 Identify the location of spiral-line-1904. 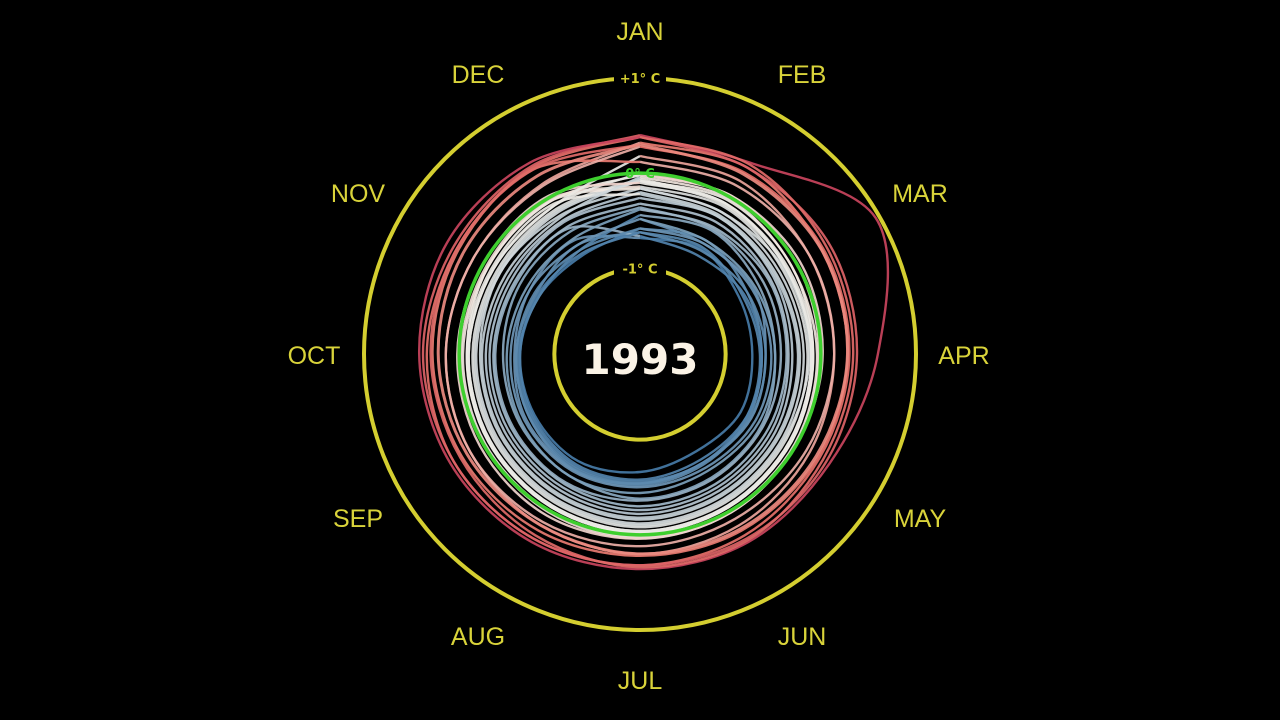
(641, 356).